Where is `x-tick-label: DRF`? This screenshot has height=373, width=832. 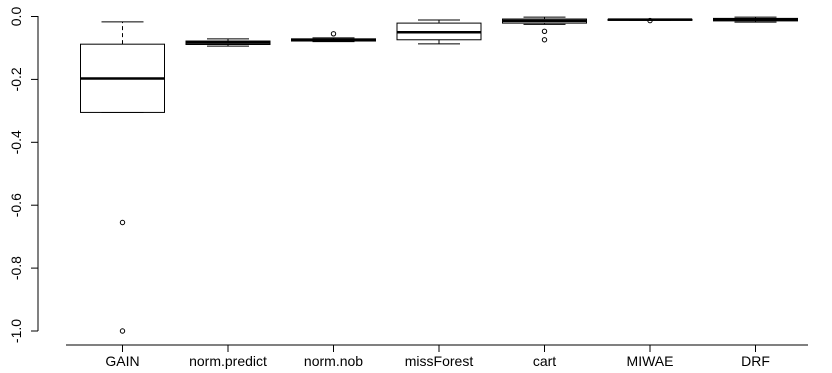
x-tick-label: DRF is located at coordinates (755, 361).